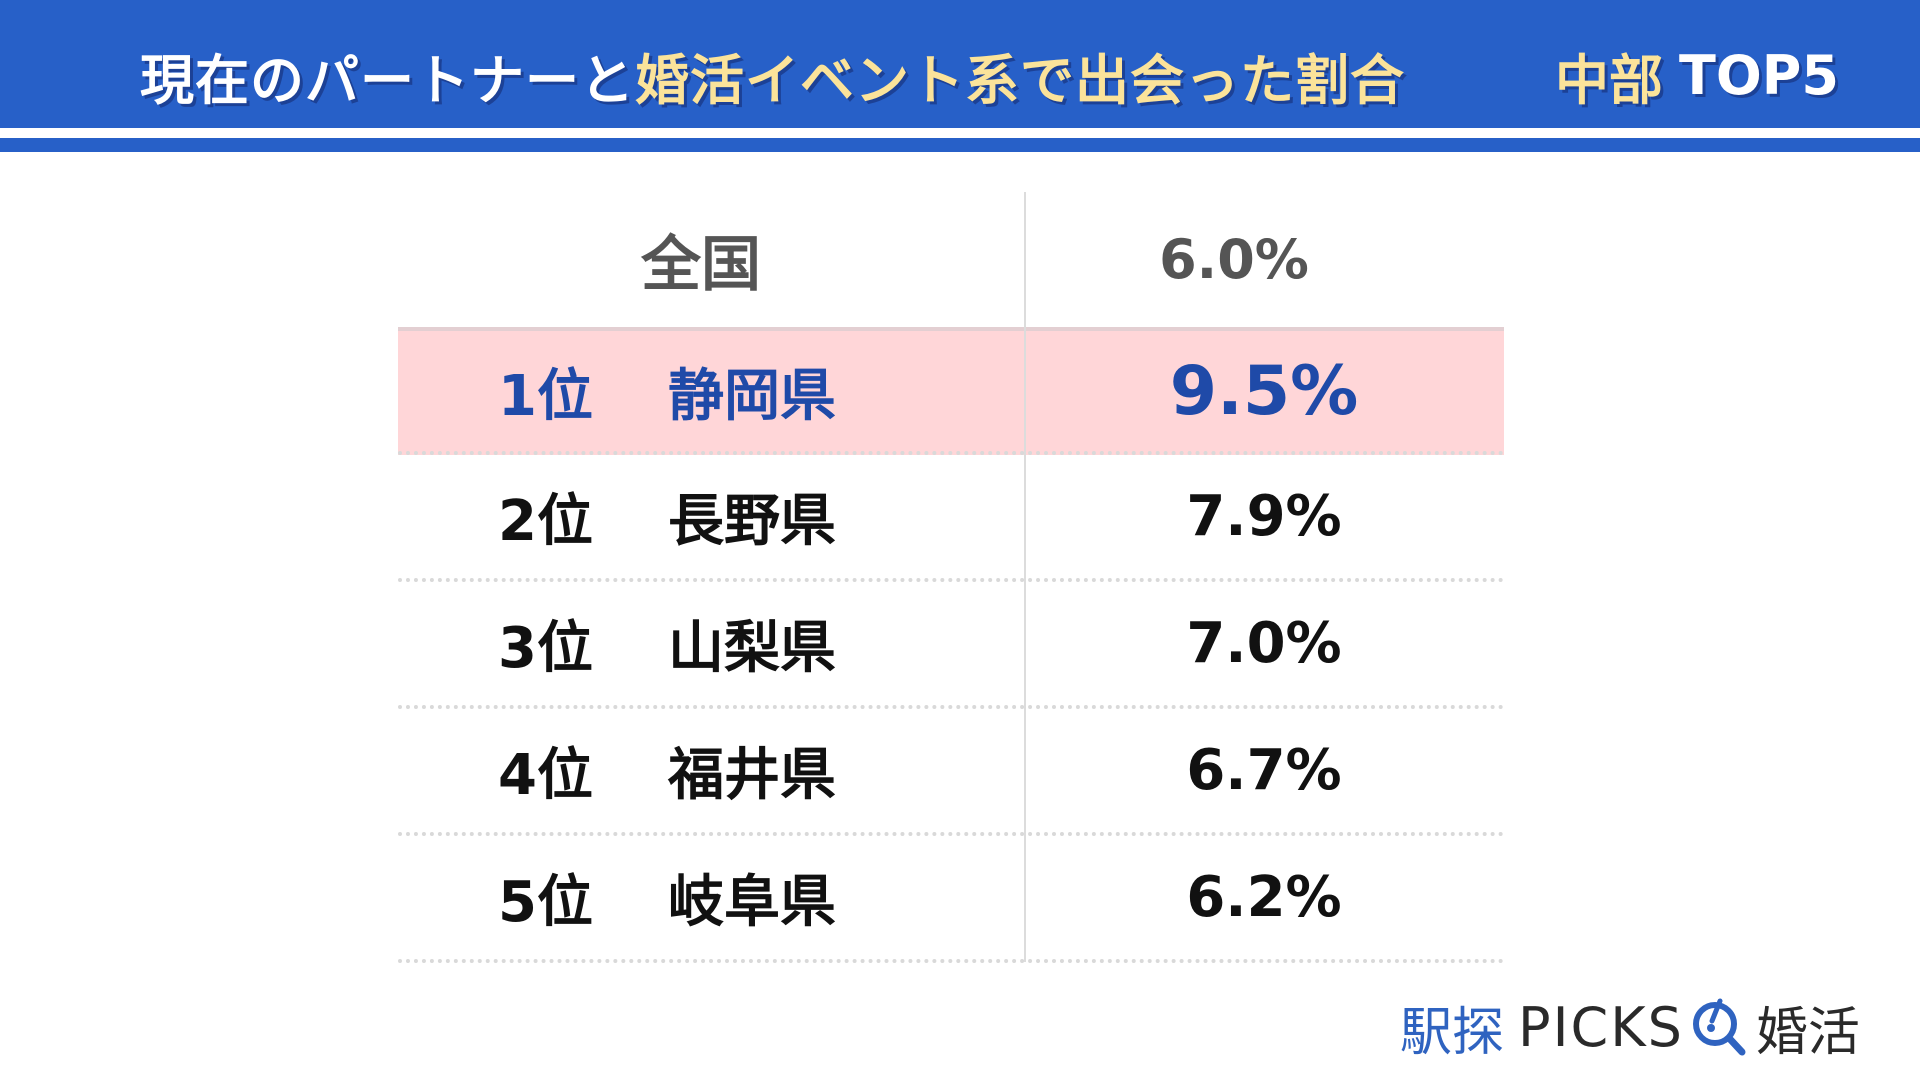  I want to click on magnifier-icon, so click(1718, 1027).